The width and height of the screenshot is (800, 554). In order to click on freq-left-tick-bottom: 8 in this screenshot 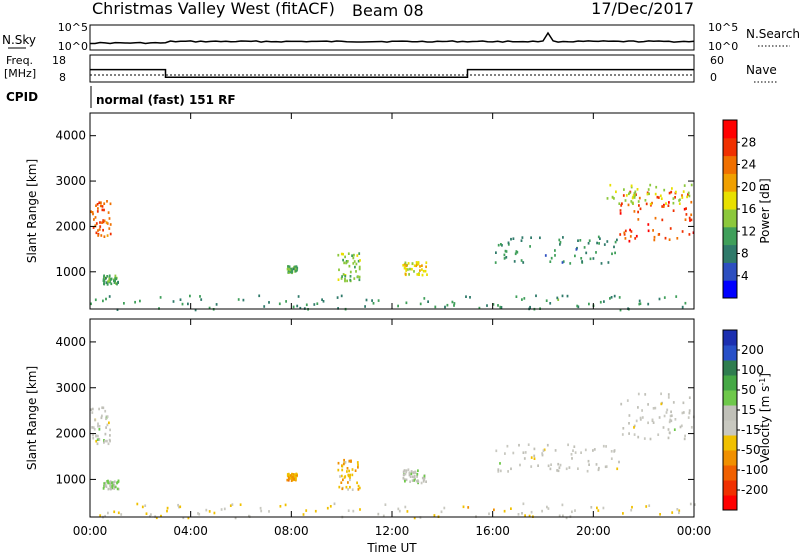, I will do `click(62, 77)`.